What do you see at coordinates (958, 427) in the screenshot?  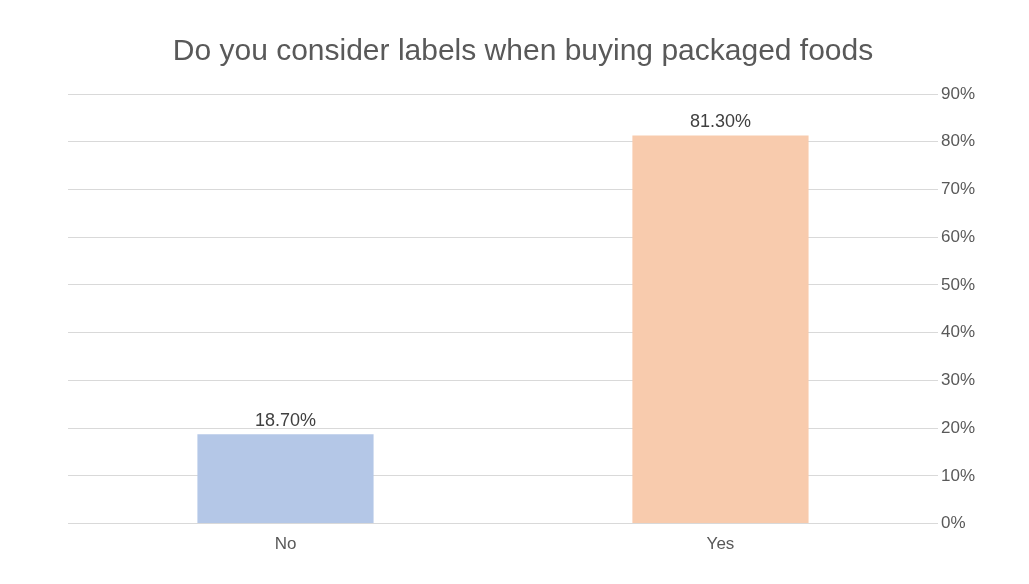 I see `y-tick-label: 20%` at bounding box center [958, 427].